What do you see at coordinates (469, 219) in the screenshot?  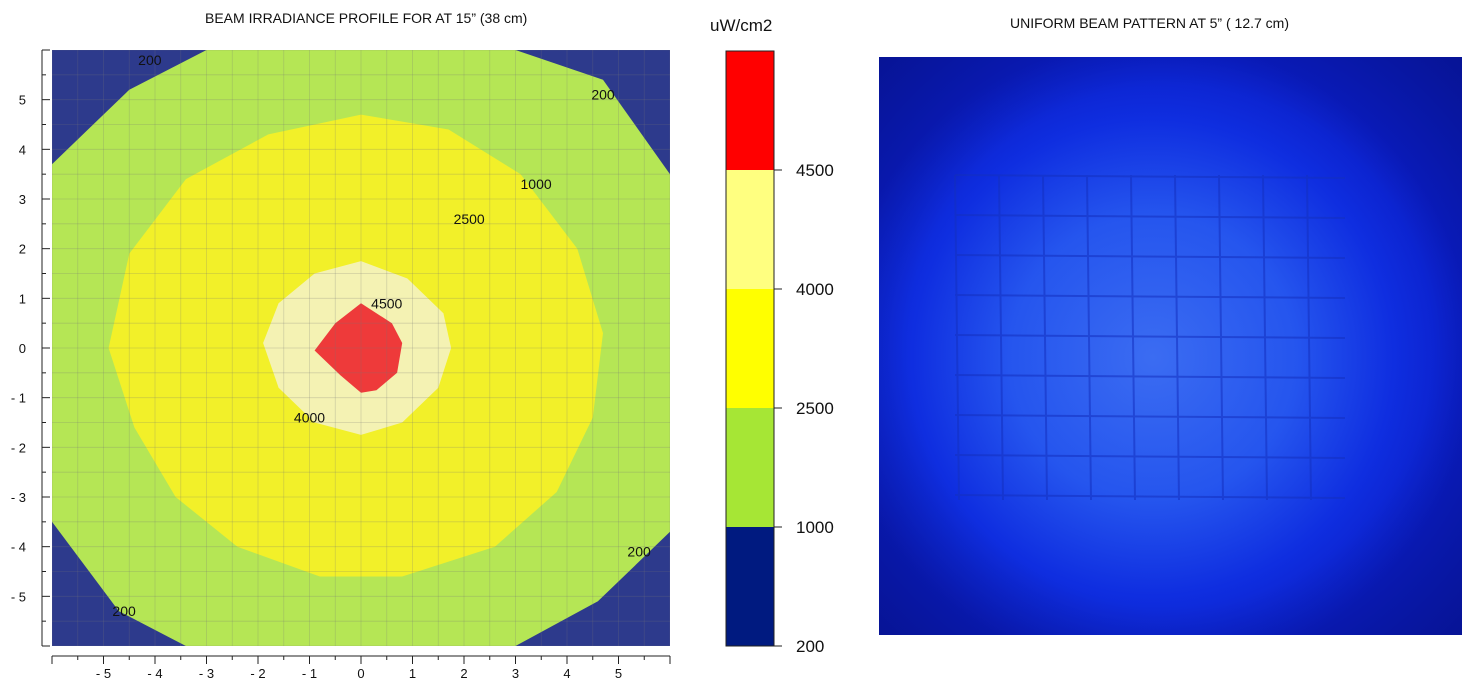 I see `contour-label: 2500` at bounding box center [469, 219].